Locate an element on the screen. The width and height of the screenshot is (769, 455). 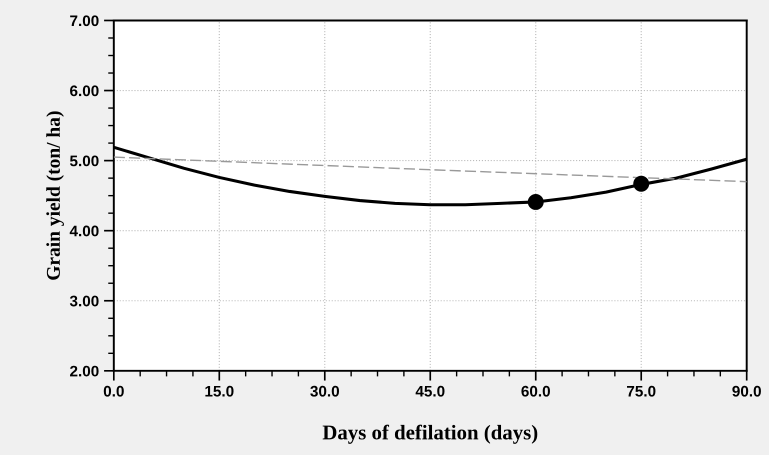
x-tick-label: 30.0 is located at coordinates (325, 391).